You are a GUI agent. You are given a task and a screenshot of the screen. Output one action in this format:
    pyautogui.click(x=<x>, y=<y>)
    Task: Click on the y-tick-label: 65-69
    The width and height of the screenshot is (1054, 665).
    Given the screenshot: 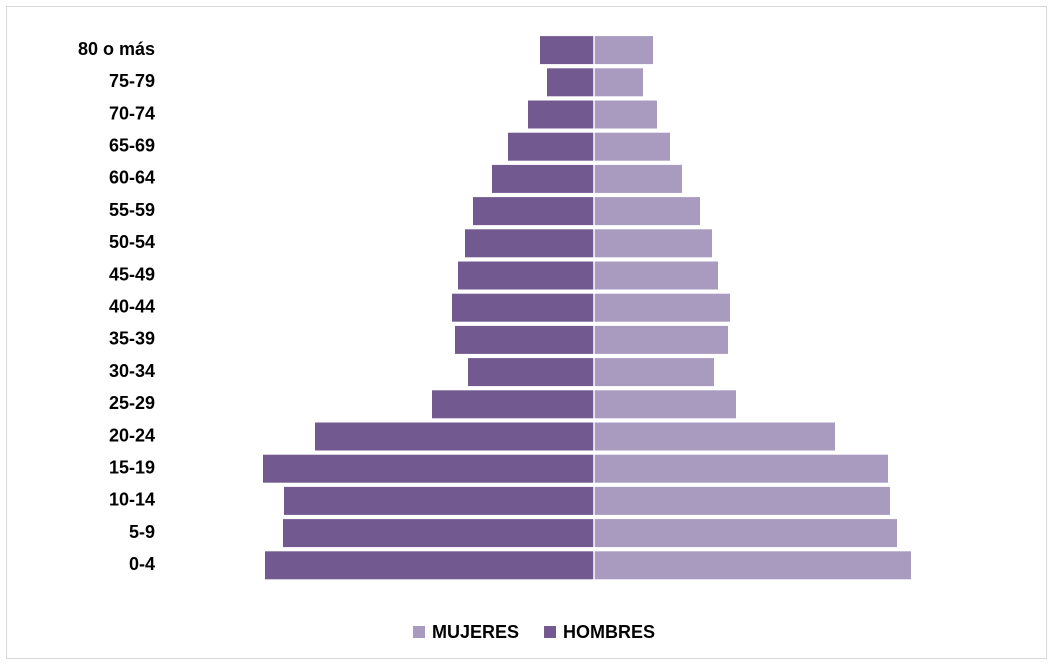 What is the action you would take?
    pyautogui.click(x=132, y=145)
    